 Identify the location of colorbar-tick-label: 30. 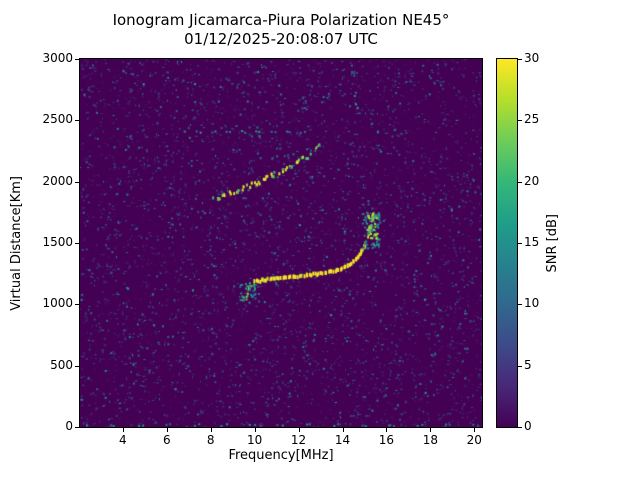
(532, 58).